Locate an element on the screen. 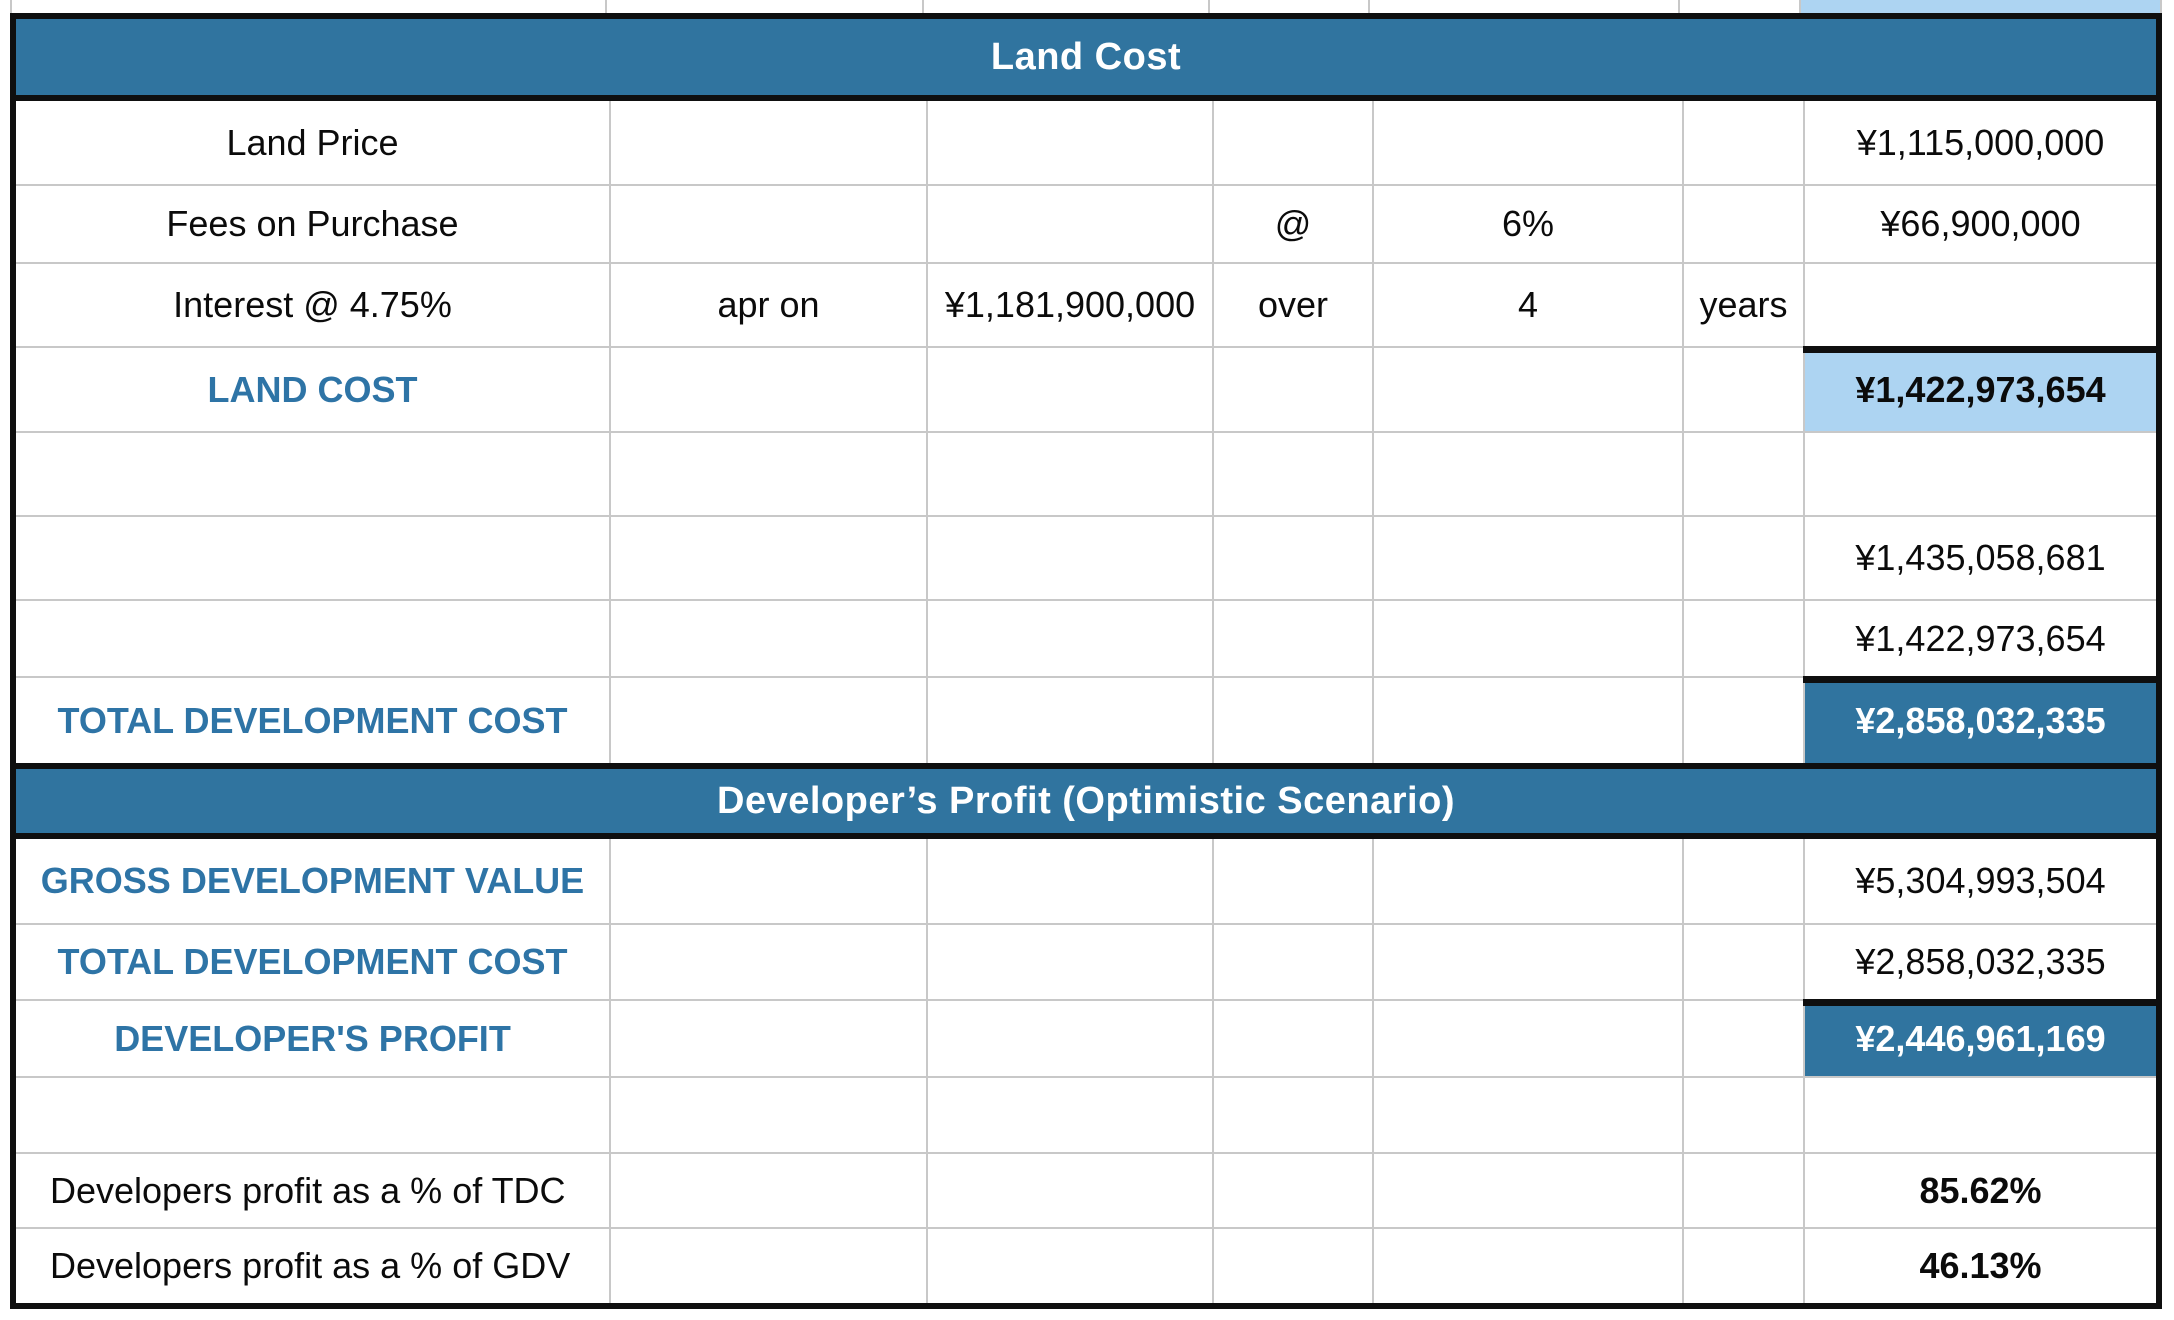  cell-fees-value: ¥66,900,000 is located at coordinates (1980, 223).